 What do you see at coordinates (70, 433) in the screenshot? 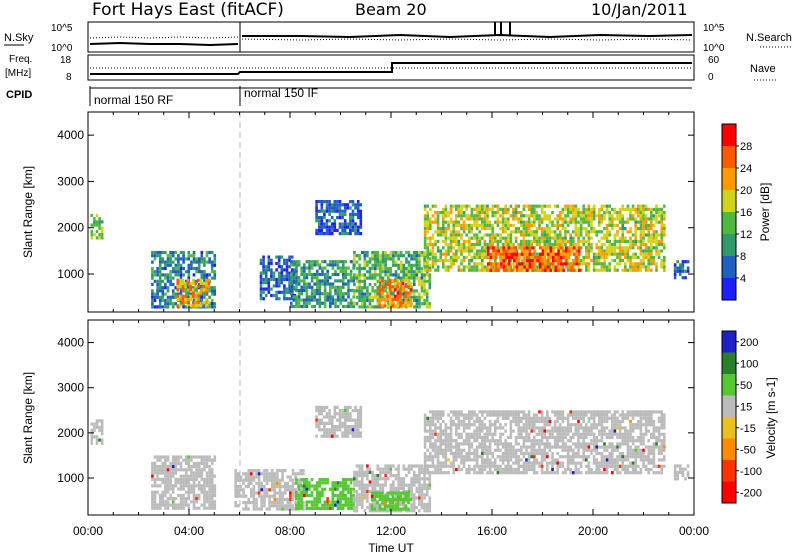
I see `velocity-y-tick-label: 2000` at bounding box center [70, 433].